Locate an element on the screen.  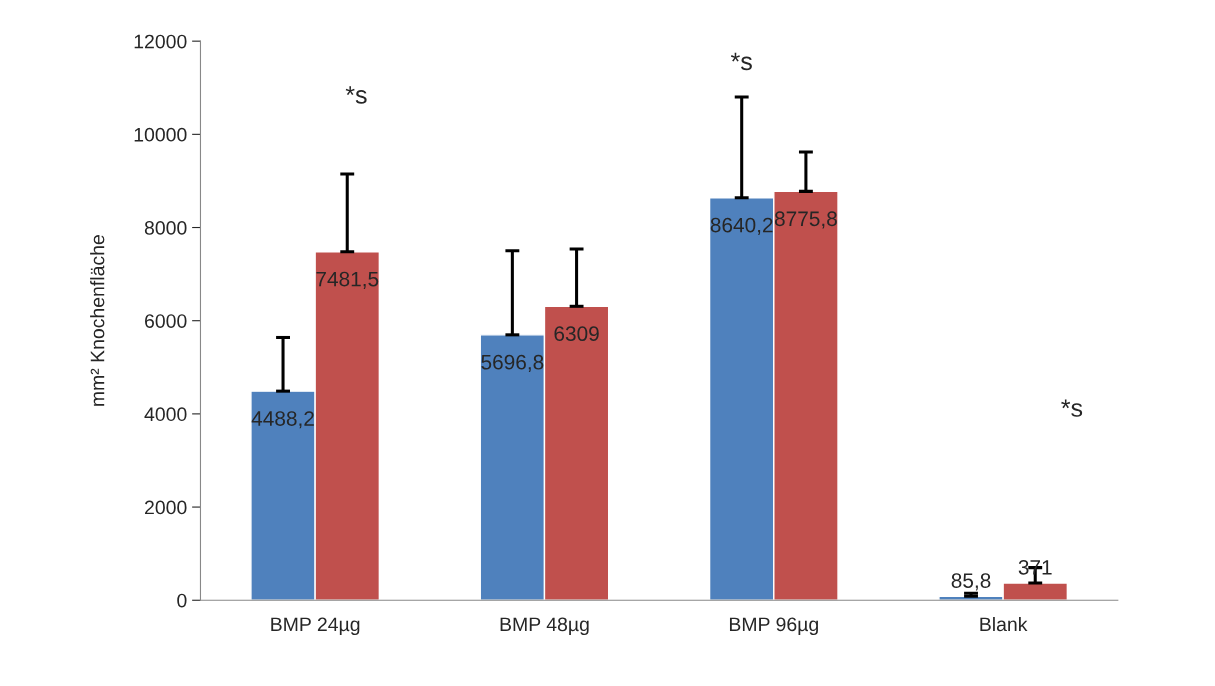
y-tick-label: 12000 is located at coordinates (160, 41).